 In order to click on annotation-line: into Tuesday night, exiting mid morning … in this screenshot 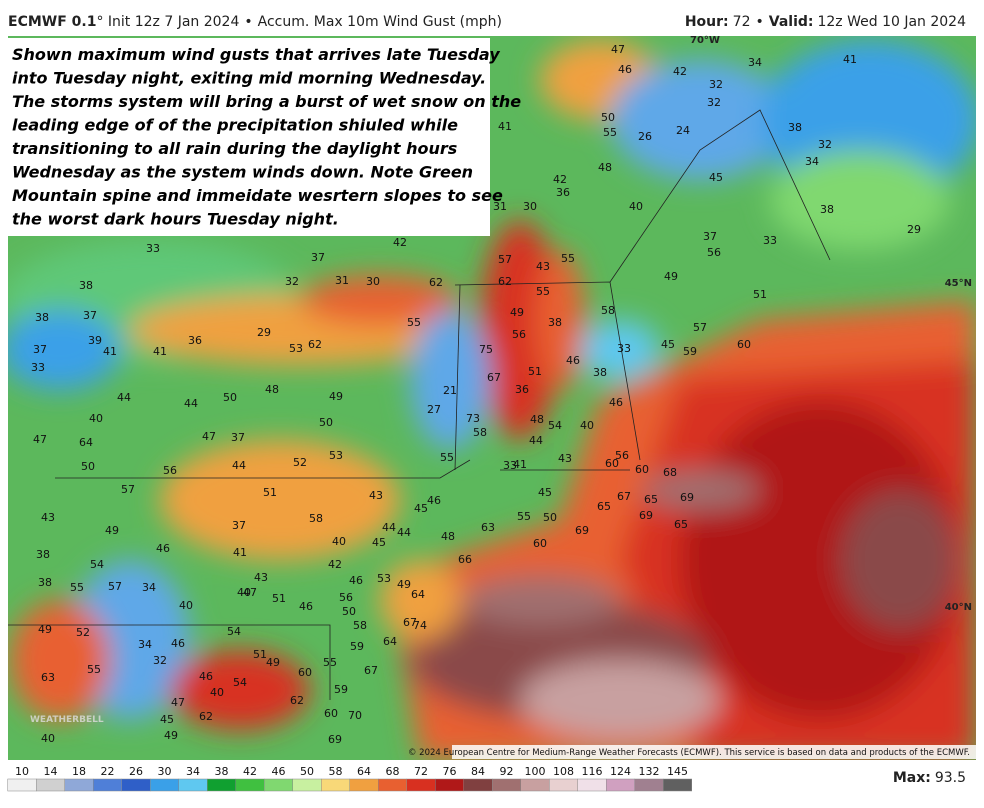, I will do `click(249, 78)`.